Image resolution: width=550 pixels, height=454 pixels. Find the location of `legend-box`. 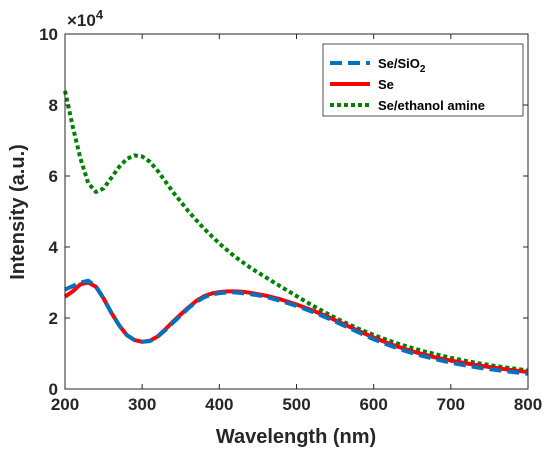

legend-box is located at coordinates (423, 80).